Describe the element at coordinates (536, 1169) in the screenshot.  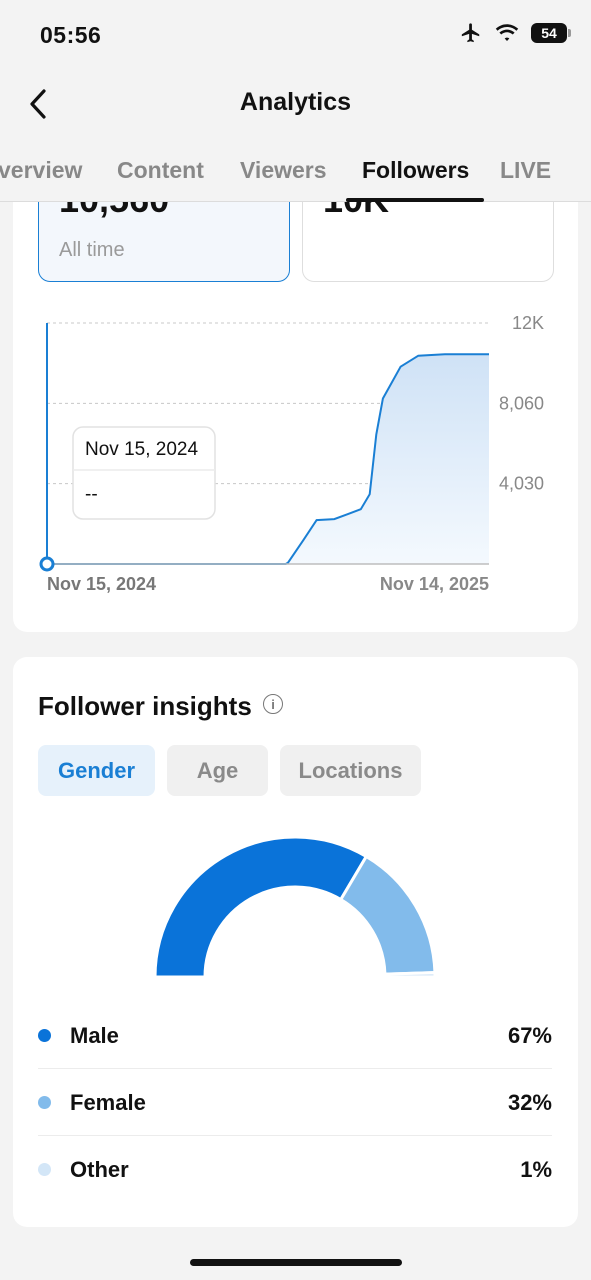
I see `legend-percent-other: 1%` at that location.